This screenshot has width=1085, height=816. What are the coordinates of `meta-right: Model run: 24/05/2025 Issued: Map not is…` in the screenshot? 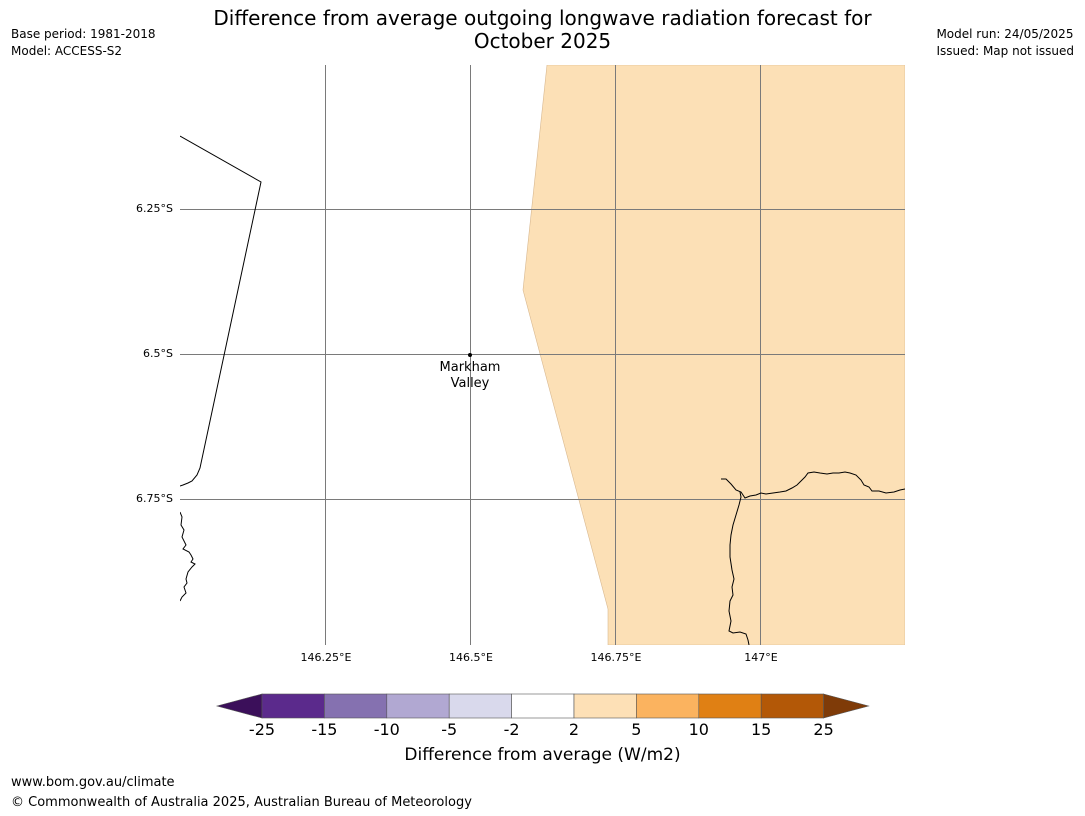 It's located at (1005, 43).